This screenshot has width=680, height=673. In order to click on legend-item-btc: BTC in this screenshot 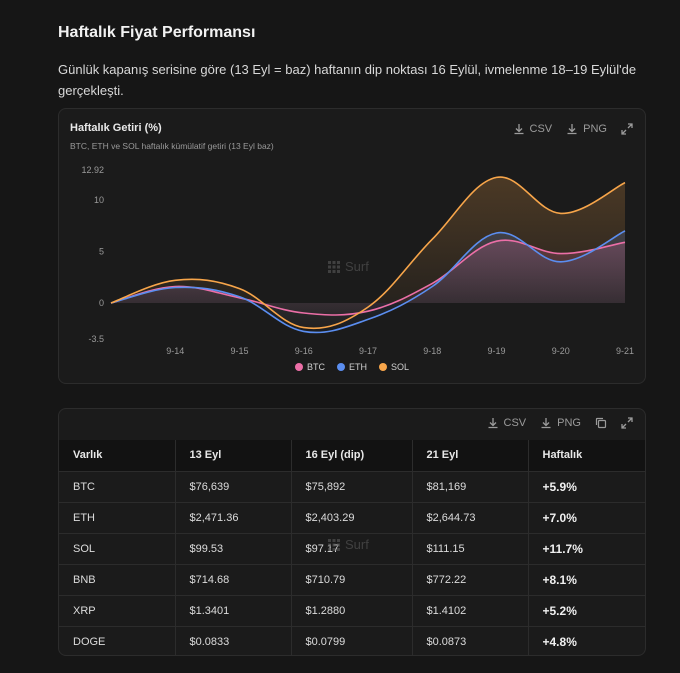, I will do `click(309, 367)`.